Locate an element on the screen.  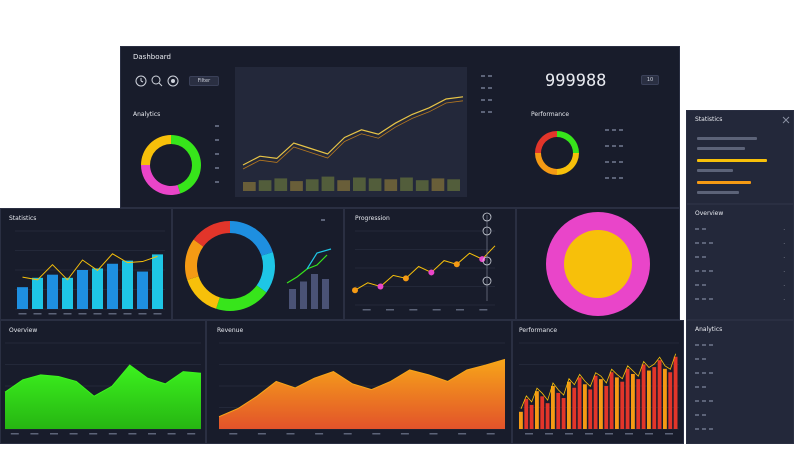
top-left-legend is located at coordinates (218, 158).